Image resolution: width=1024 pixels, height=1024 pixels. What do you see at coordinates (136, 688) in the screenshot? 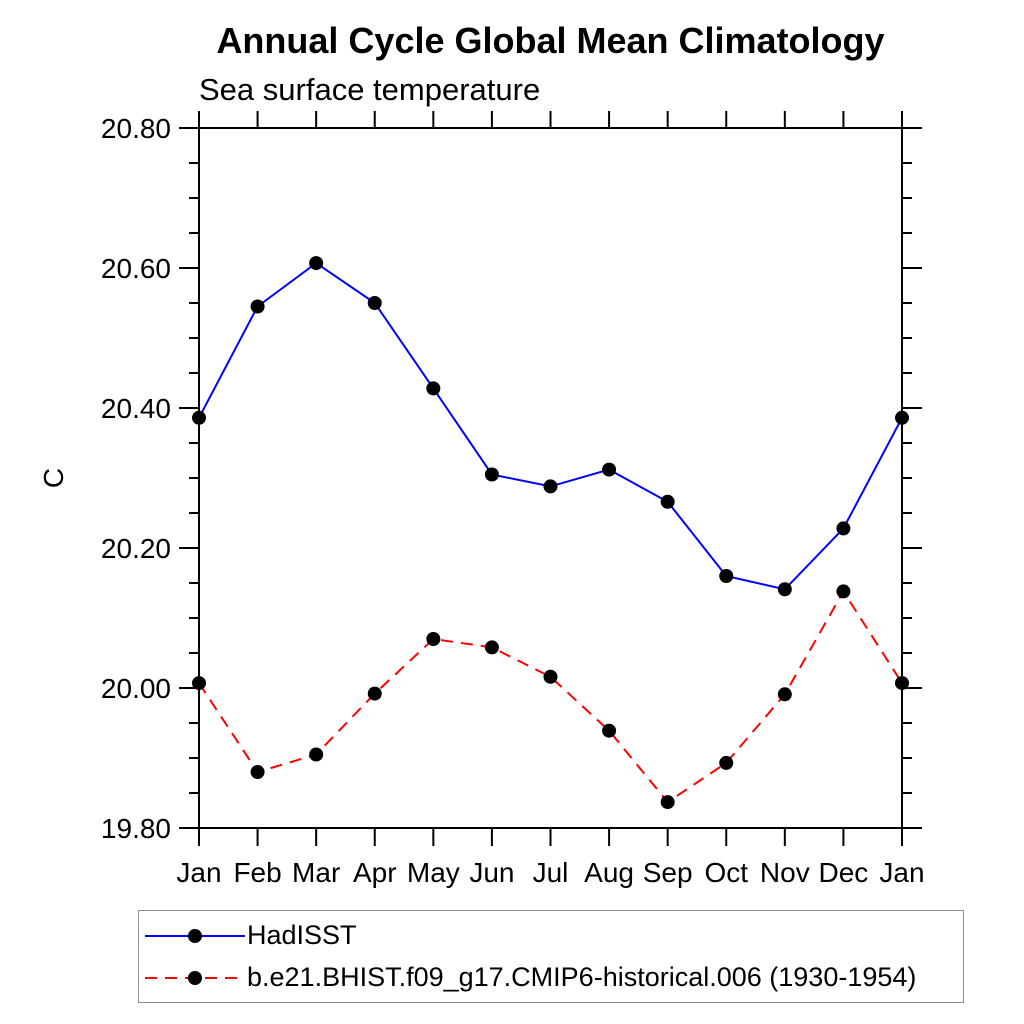
I see `y-tick-label: 20.00` at bounding box center [136, 688].